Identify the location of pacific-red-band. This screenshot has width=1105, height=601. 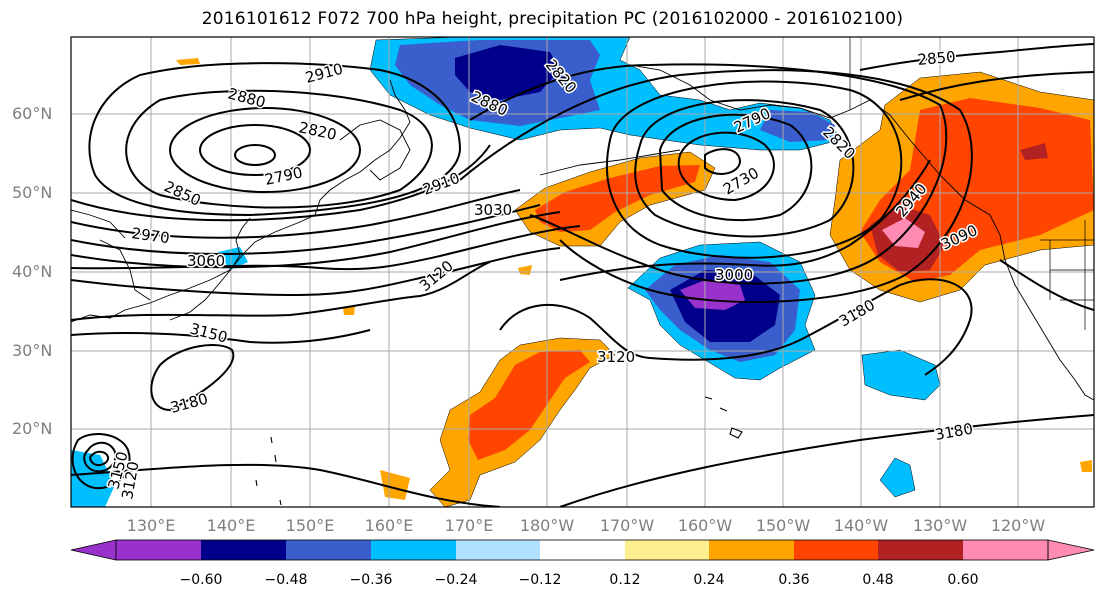
(617, 198).